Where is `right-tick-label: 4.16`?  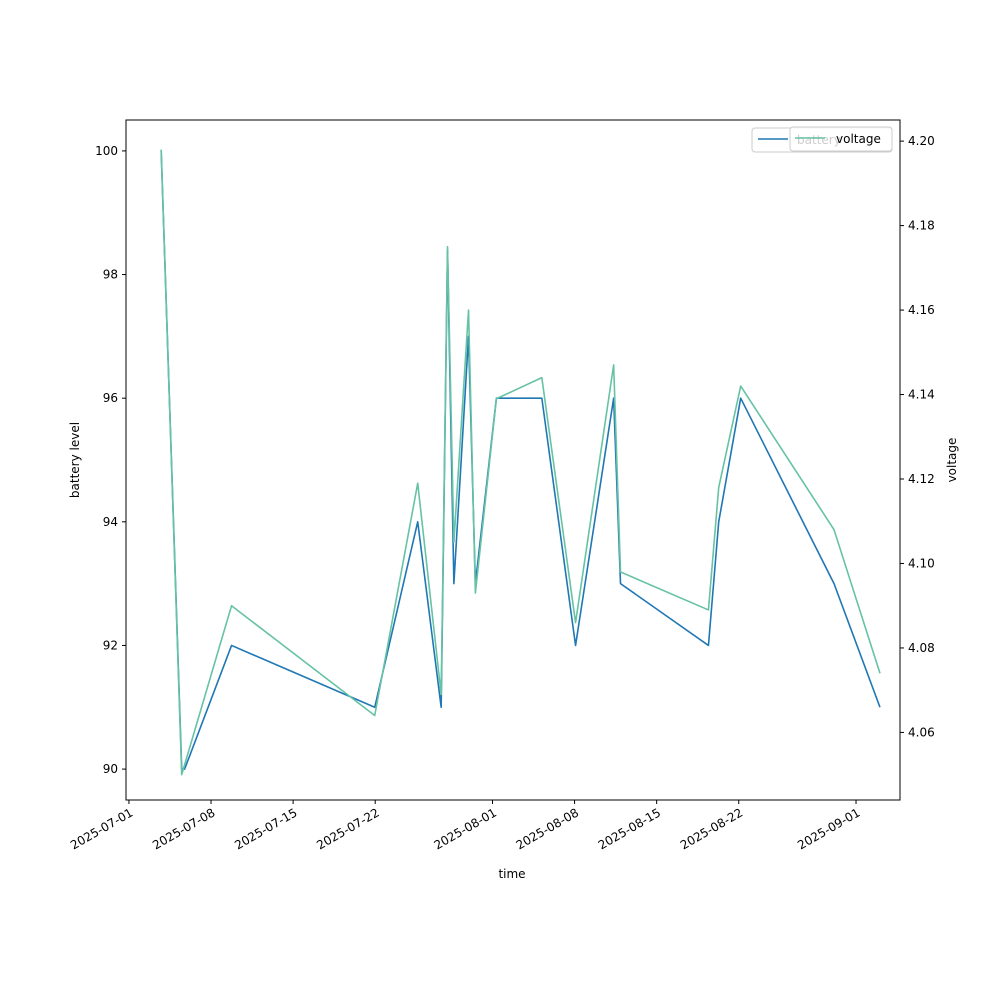
right-tick-label: 4.16 is located at coordinates (921, 310).